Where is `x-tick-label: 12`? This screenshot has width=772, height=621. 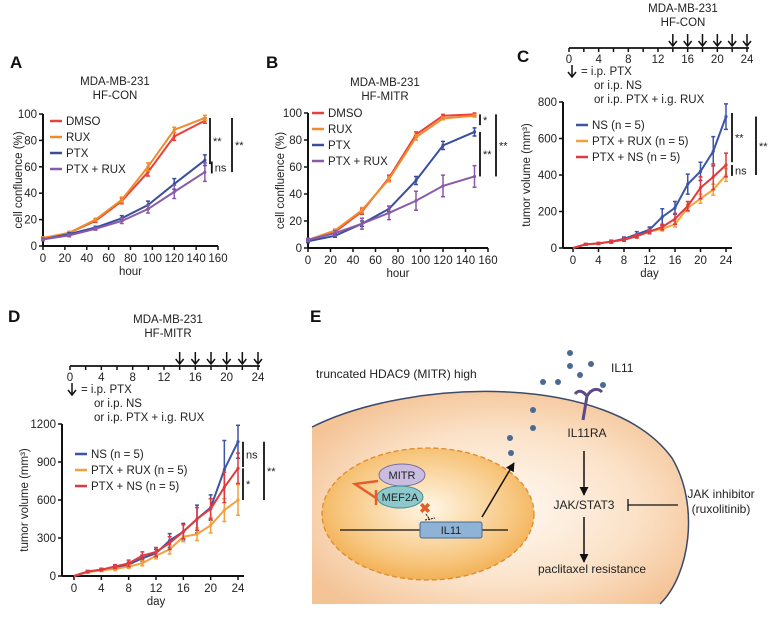
x-tick-label: 12 is located at coordinates (649, 261).